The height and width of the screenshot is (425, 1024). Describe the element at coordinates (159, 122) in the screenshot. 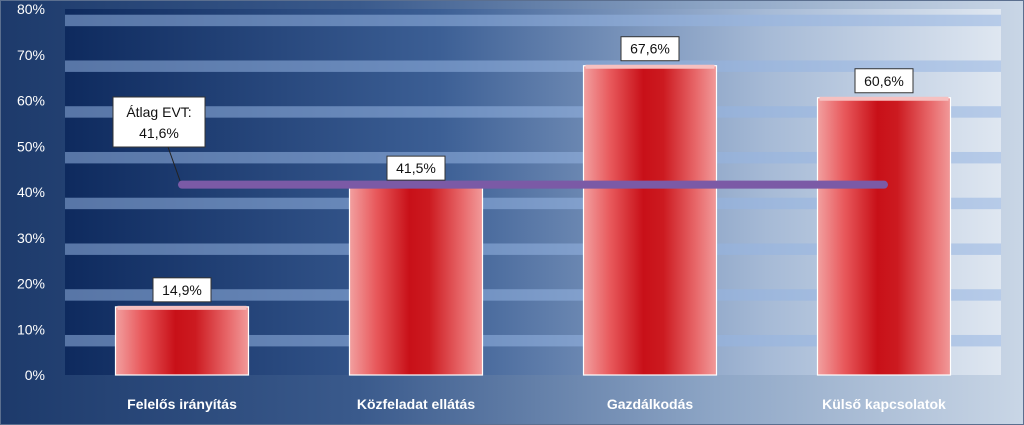

I see `average-callout-box` at that location.